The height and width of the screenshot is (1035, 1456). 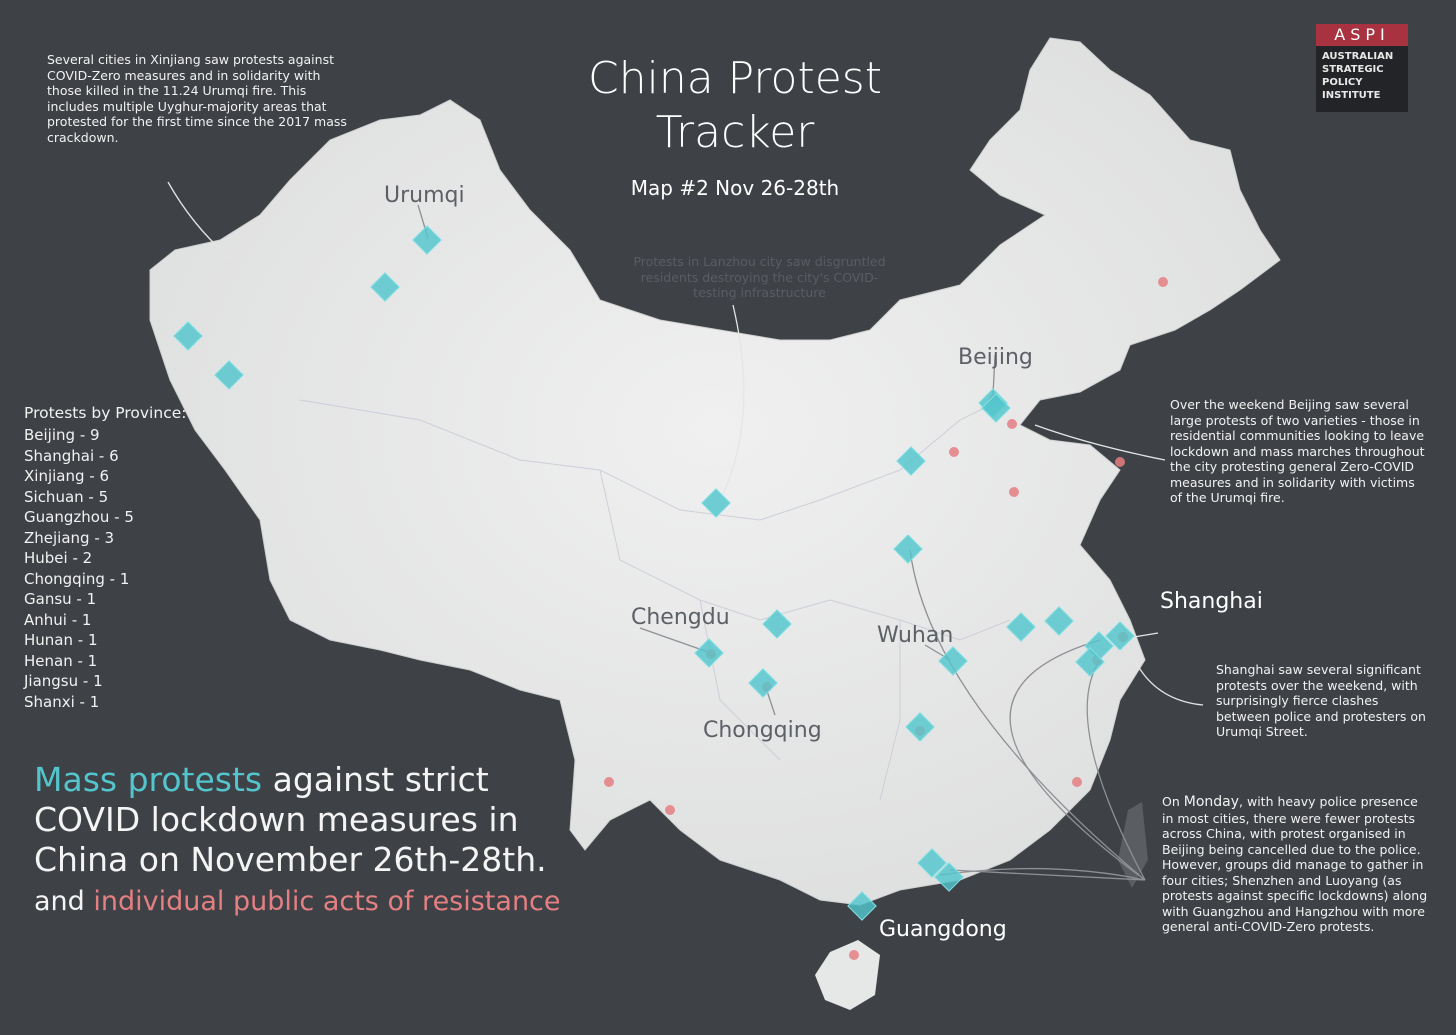 What do you see at coordinates (63, 681) in the screenshot?
I see `province-item: Jiangsu - 1` at bounding box center [63, 681].